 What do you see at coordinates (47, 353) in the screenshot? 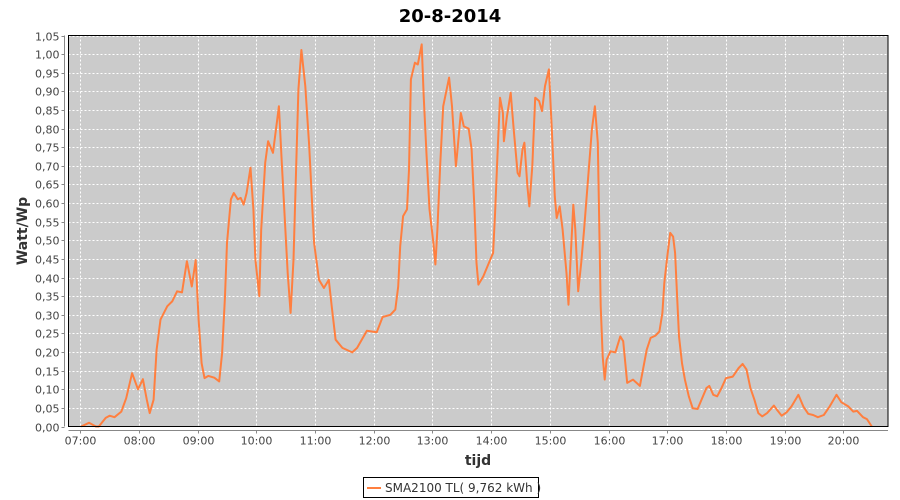
I see `y-tick-label: 0,20` at bounding box center [47, 353].